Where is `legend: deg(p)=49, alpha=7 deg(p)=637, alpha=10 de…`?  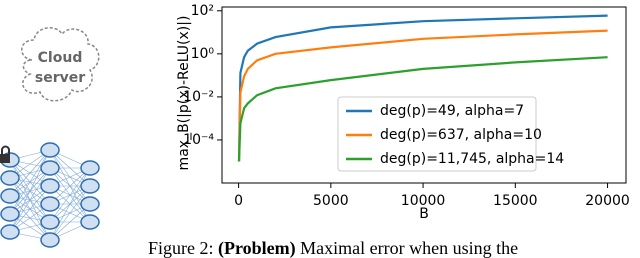
legend: deg(p)=49, alpha=7 deg(p)=637, alpha=10 de… is located at coordinates (450, 134).